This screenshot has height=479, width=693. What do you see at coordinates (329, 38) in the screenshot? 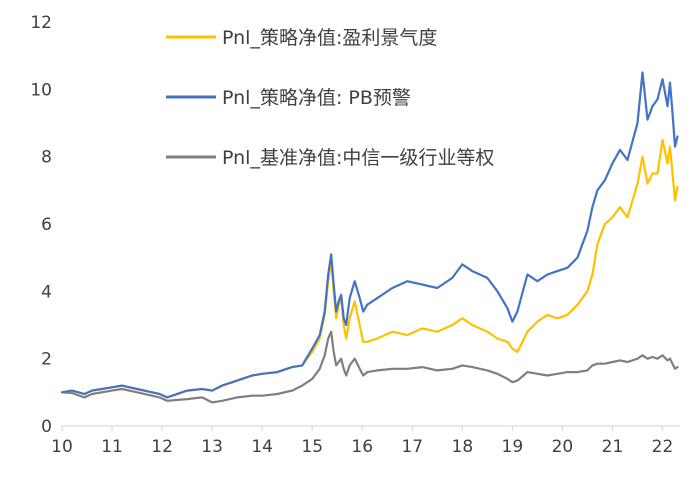
I see `legend-label-0: Pnl_策略净值:盈利景气度` at bounding box center [329, 38].